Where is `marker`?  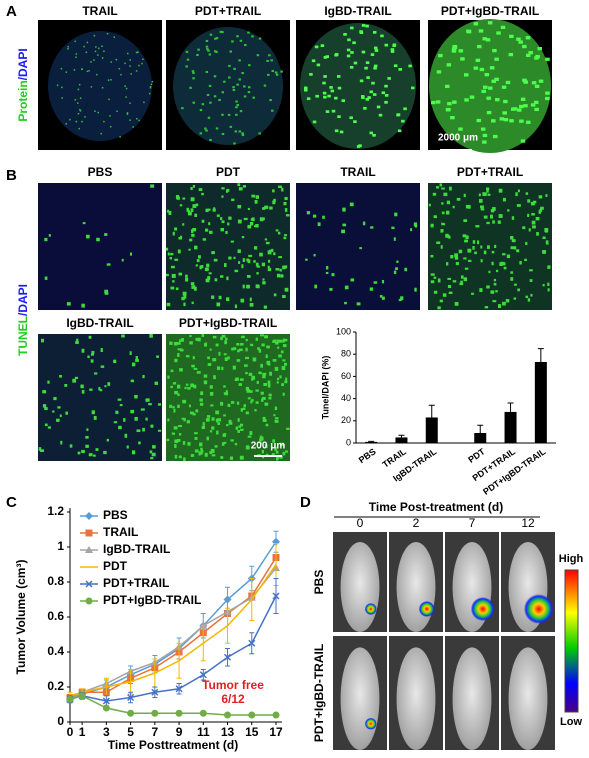
marker is located at coordinates (203, 713).